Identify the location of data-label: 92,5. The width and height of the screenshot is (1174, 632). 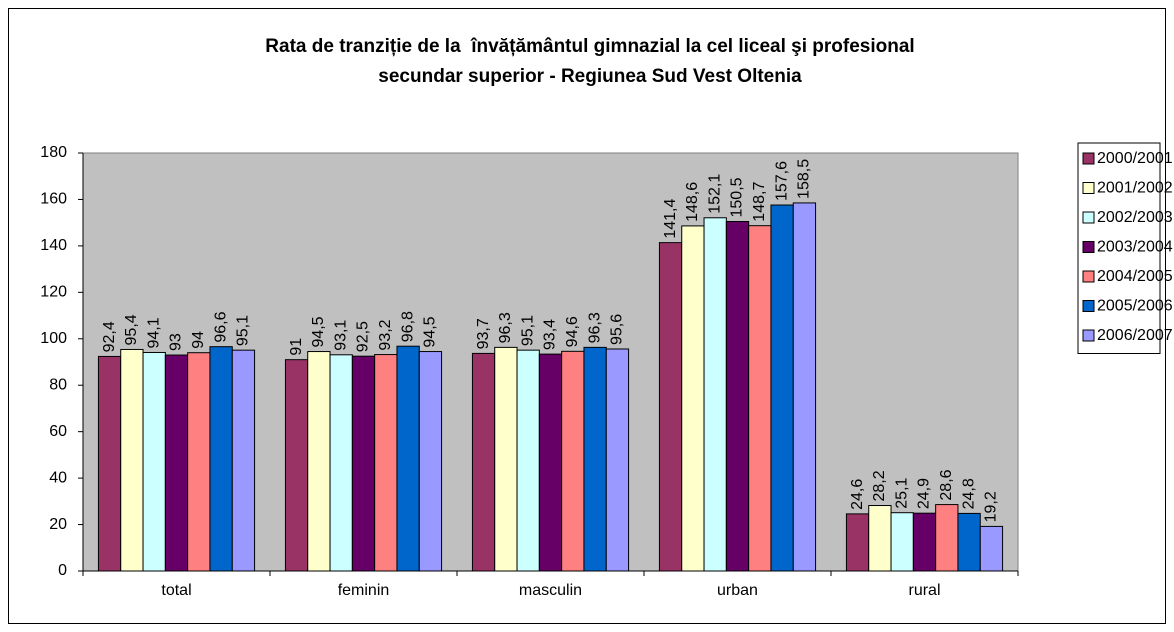
(363, 336).